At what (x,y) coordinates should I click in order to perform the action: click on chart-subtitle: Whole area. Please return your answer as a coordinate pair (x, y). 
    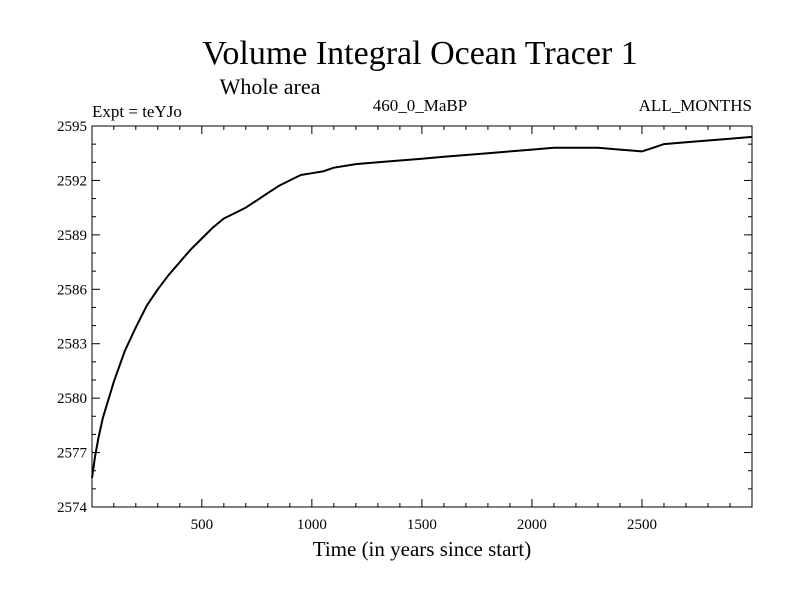
    Looking at the image, I should click on (270, 86).